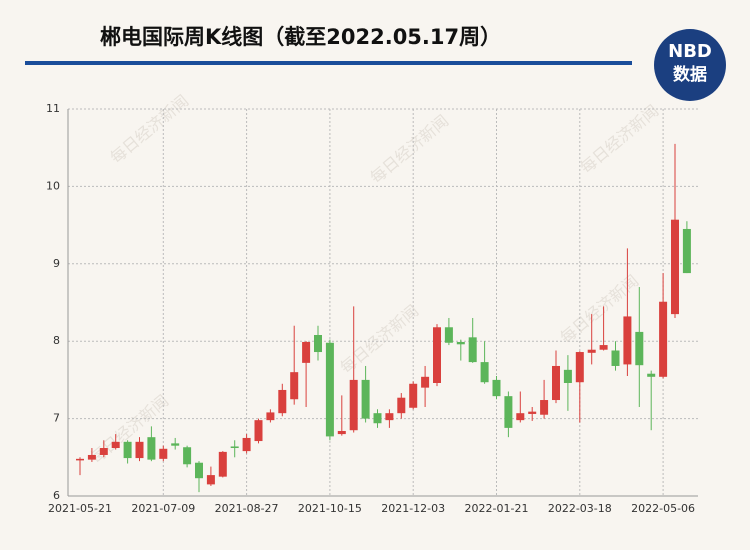  I want to click on y-tick-label: 7, so click(56, 418).